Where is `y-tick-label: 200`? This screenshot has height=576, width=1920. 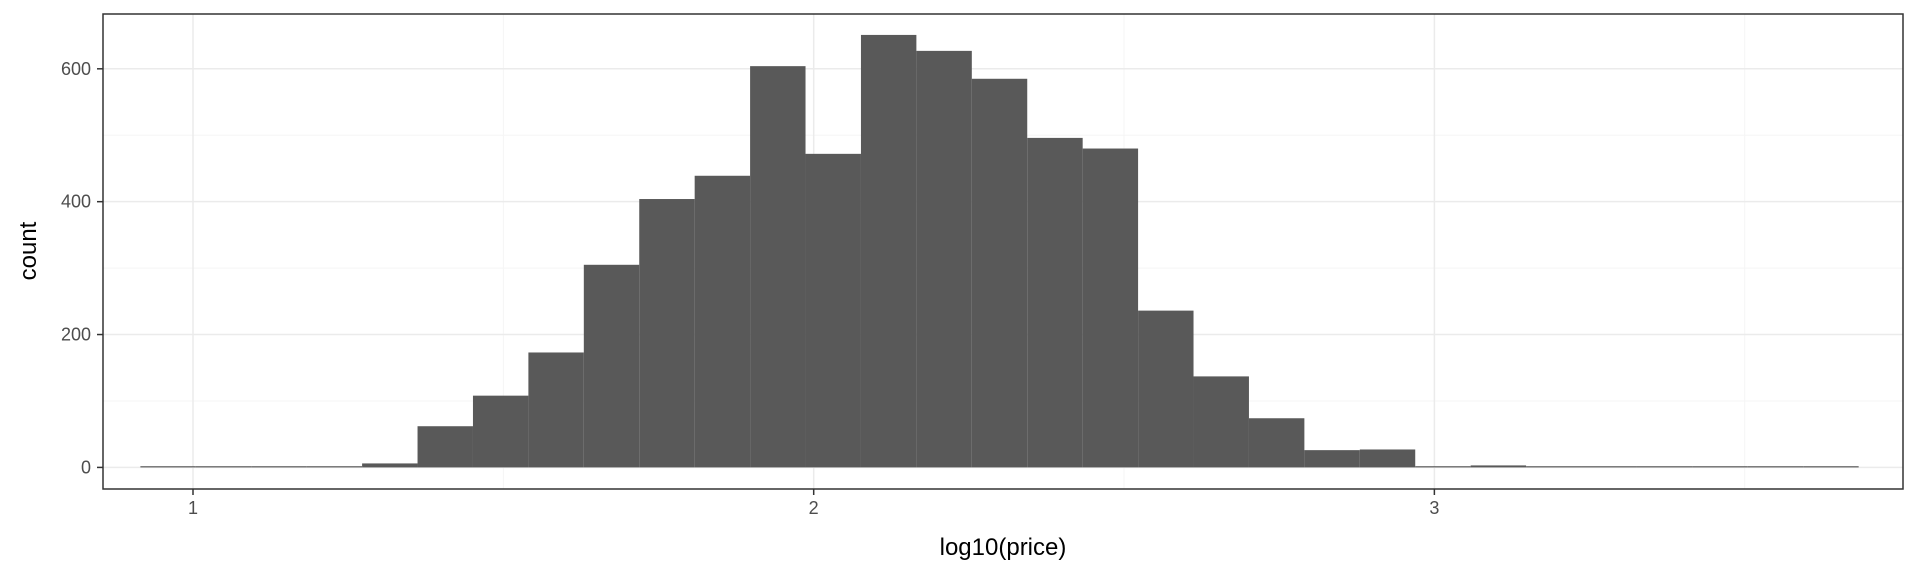 y-tick-label: 200 is located at coordinates (76, 335).